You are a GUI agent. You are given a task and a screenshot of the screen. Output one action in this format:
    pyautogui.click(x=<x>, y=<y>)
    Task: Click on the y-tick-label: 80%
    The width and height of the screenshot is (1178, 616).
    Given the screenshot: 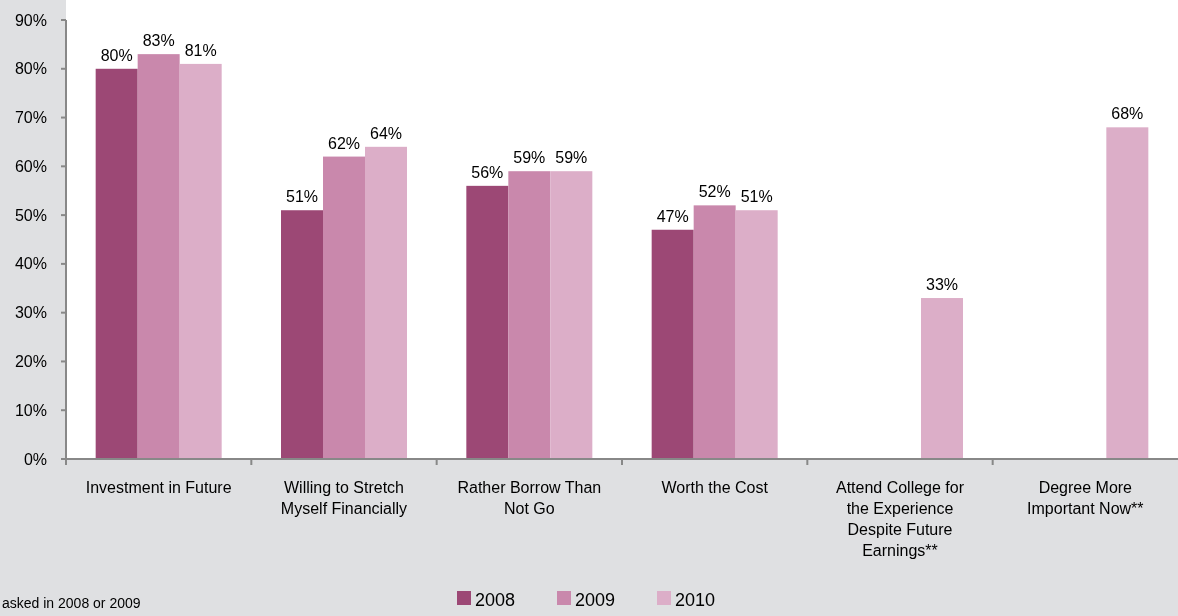 What is the action you would take?
    pyautogui.click(x=30, y=69)
    